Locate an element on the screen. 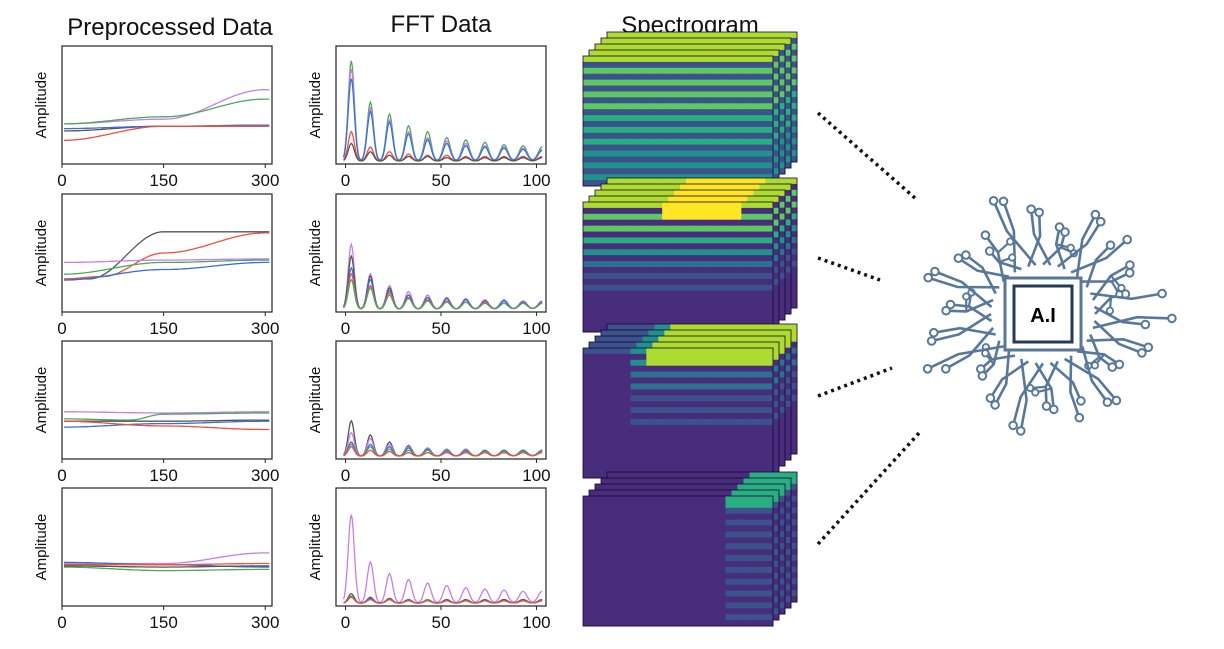  xtick-label: 100 is located at coordinates (536, 328).